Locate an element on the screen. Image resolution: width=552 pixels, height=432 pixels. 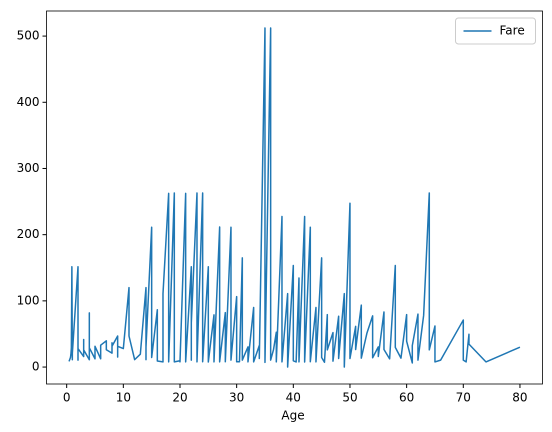
y-tick-label: 300 is located at coordinates (28, 168).